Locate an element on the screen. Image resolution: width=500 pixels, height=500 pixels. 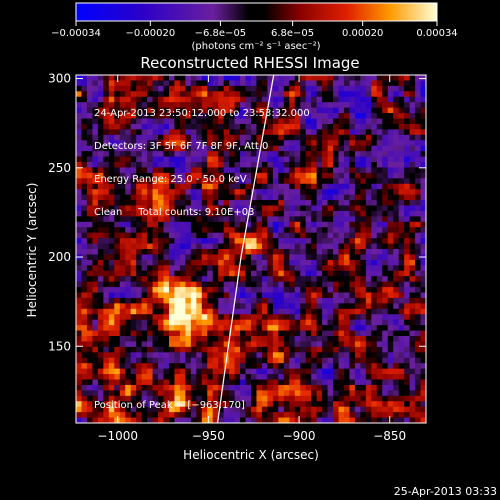
chart-title: Reconstructed RHESSI Image is located at coordinates (249, 63).